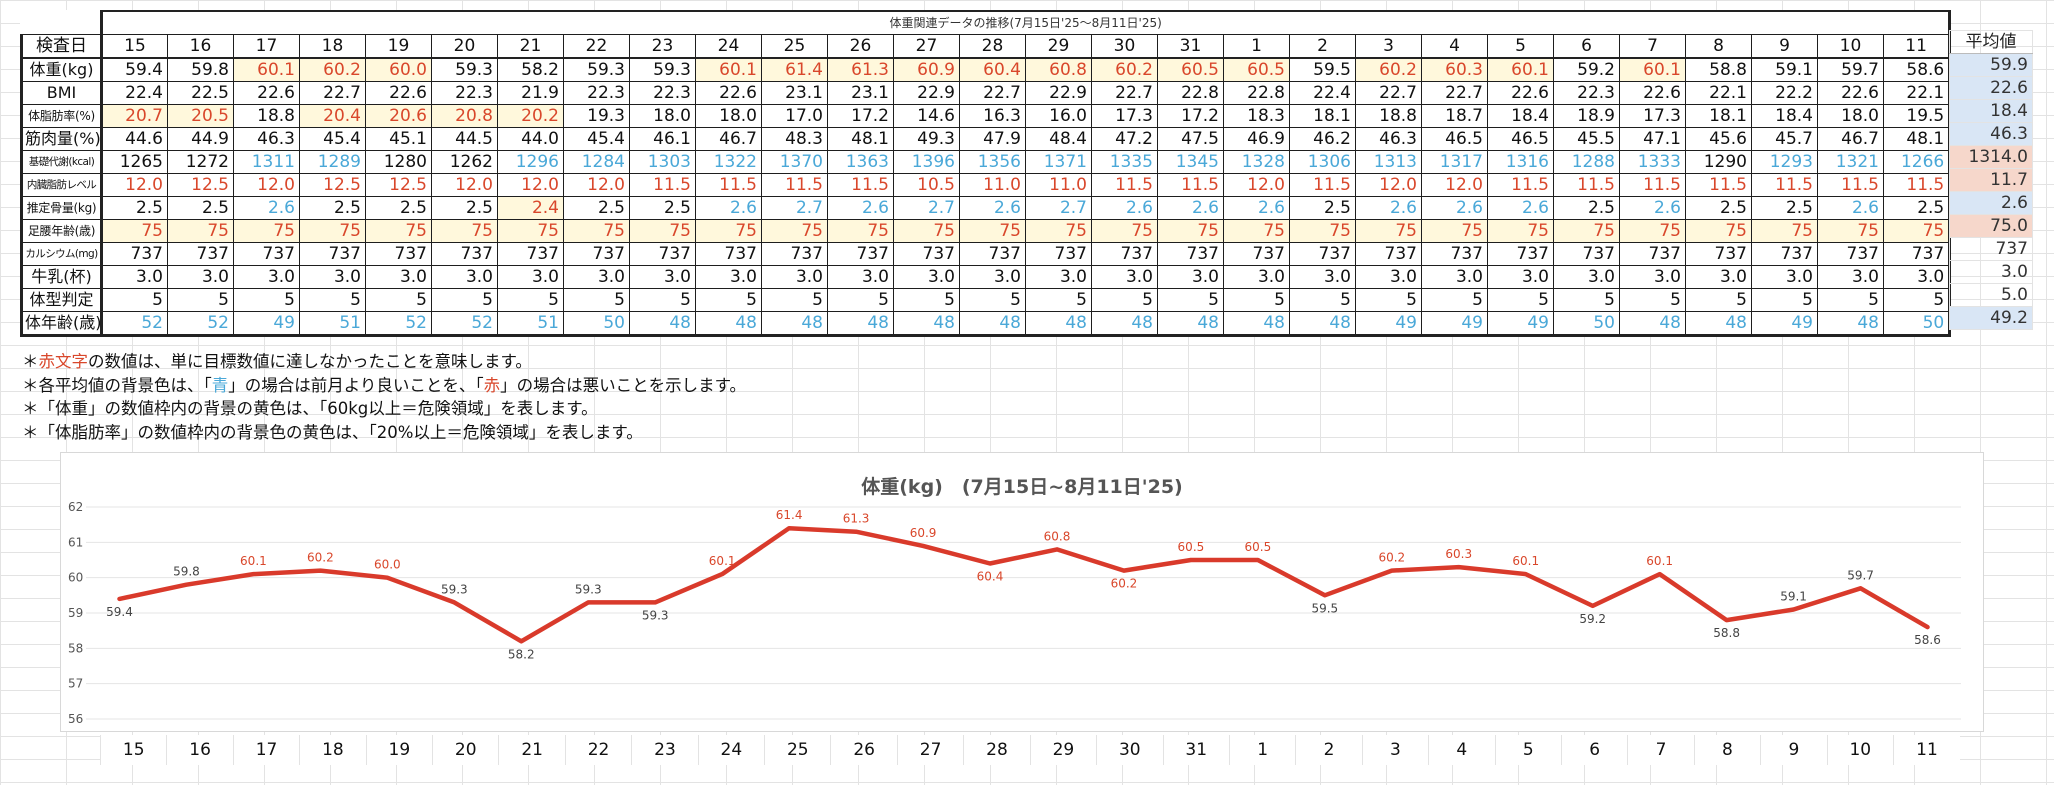 The image size is (2054, 785). Describe the element at coordinates (1586, 162) in the screenshot. I see `table-cell: 1288` at that location.